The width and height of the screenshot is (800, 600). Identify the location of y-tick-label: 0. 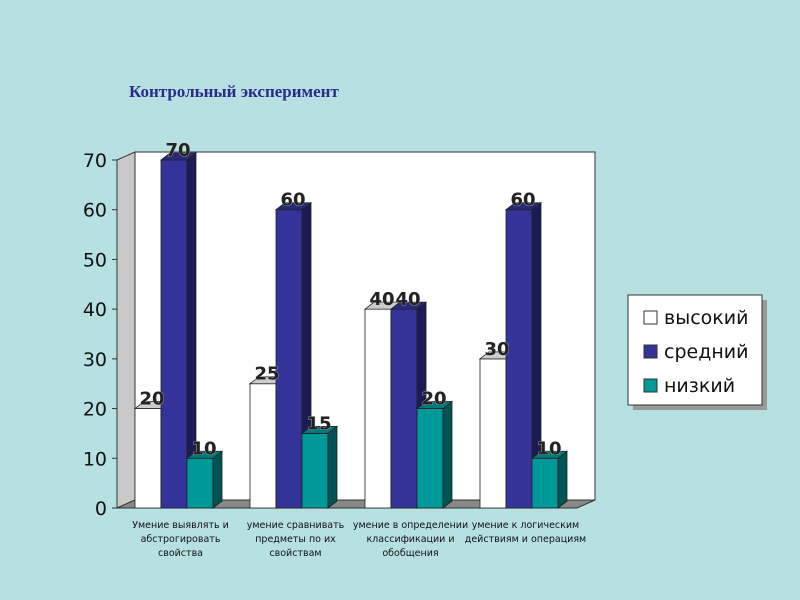
(101, 509).